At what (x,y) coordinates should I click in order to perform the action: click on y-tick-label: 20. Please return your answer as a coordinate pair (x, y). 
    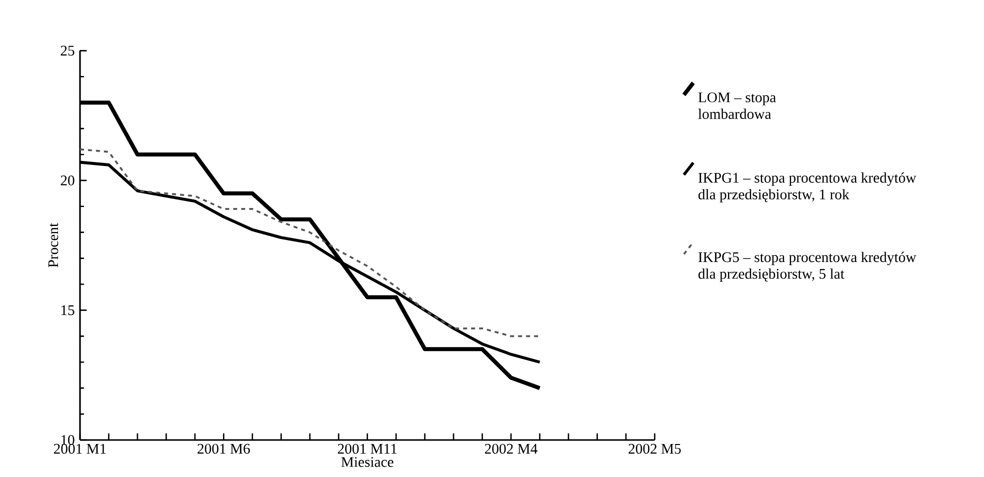
    Looking at the image, I should click on (67, 180).